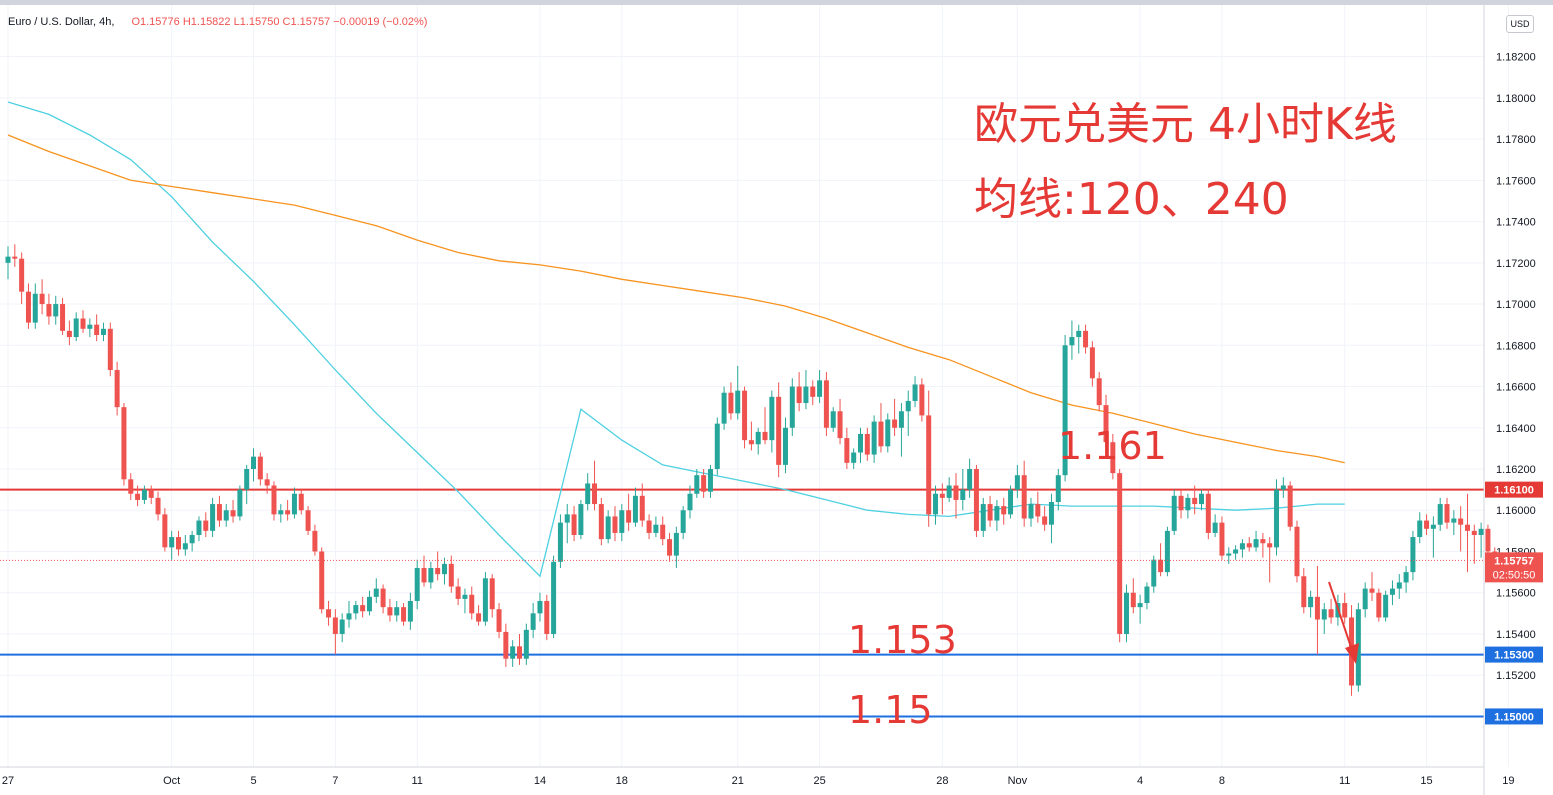 The height and width of the screenshot is (795, 1553). I want to click on price-tick-label: 1.15400, so click(1516, 635).